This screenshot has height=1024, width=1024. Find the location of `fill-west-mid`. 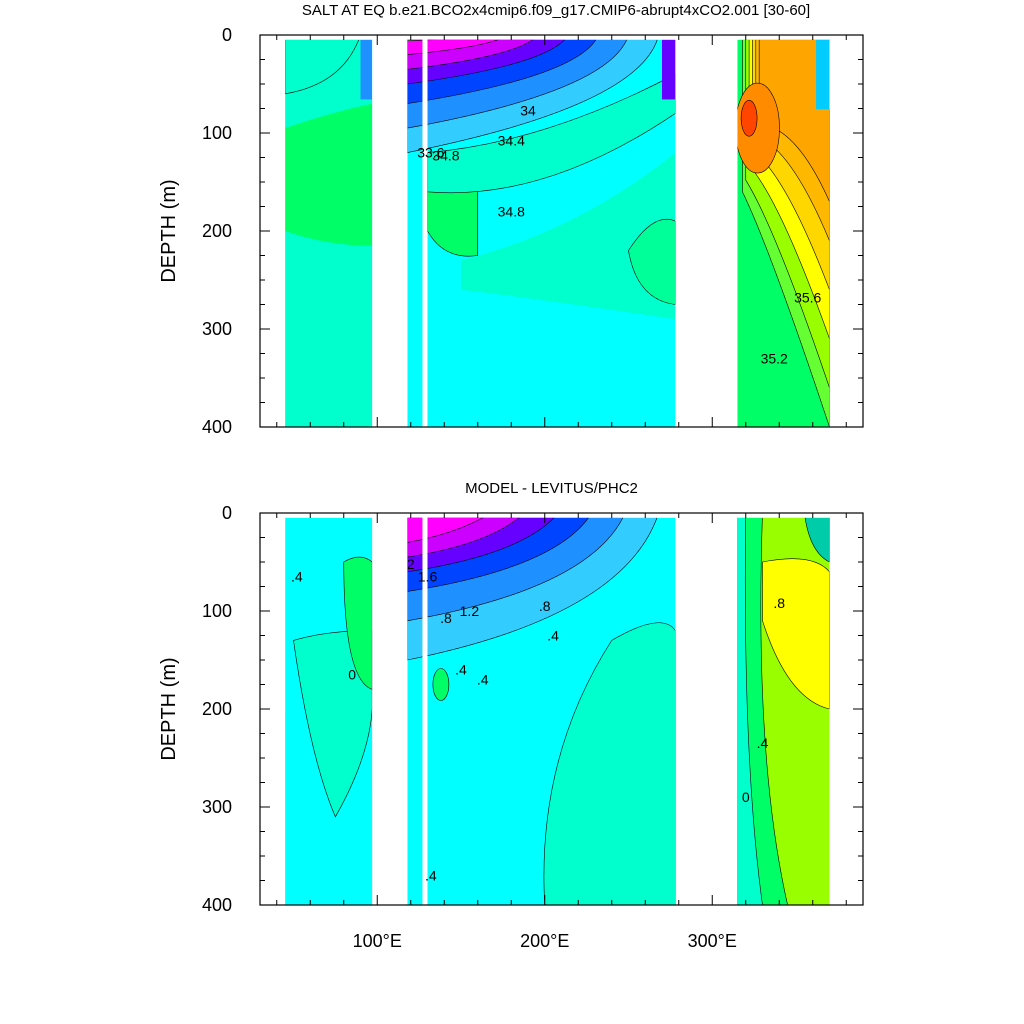

fill-west-mid is located at coordinates (333, 724).